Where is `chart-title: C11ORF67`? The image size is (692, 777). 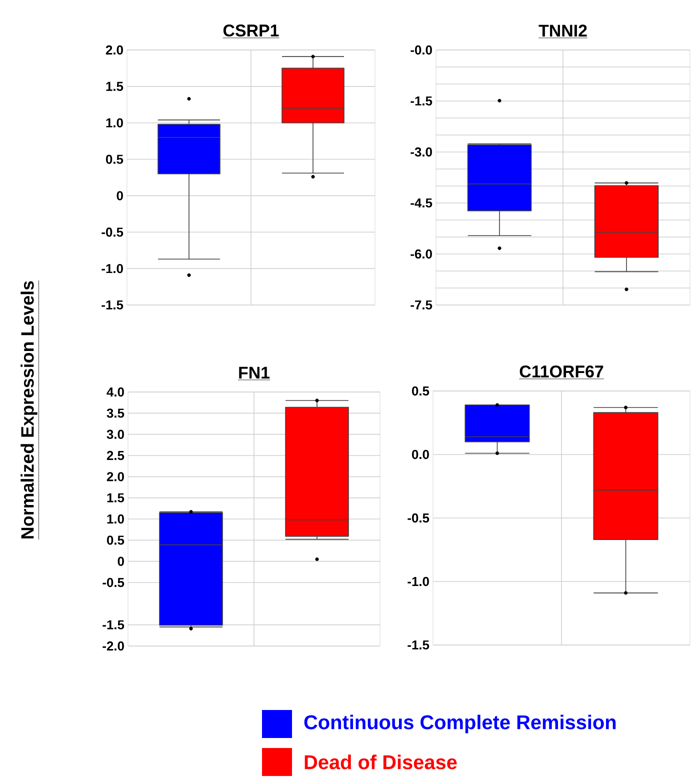 chart-title: C11ORF67 is located at coordinates (562, 372).